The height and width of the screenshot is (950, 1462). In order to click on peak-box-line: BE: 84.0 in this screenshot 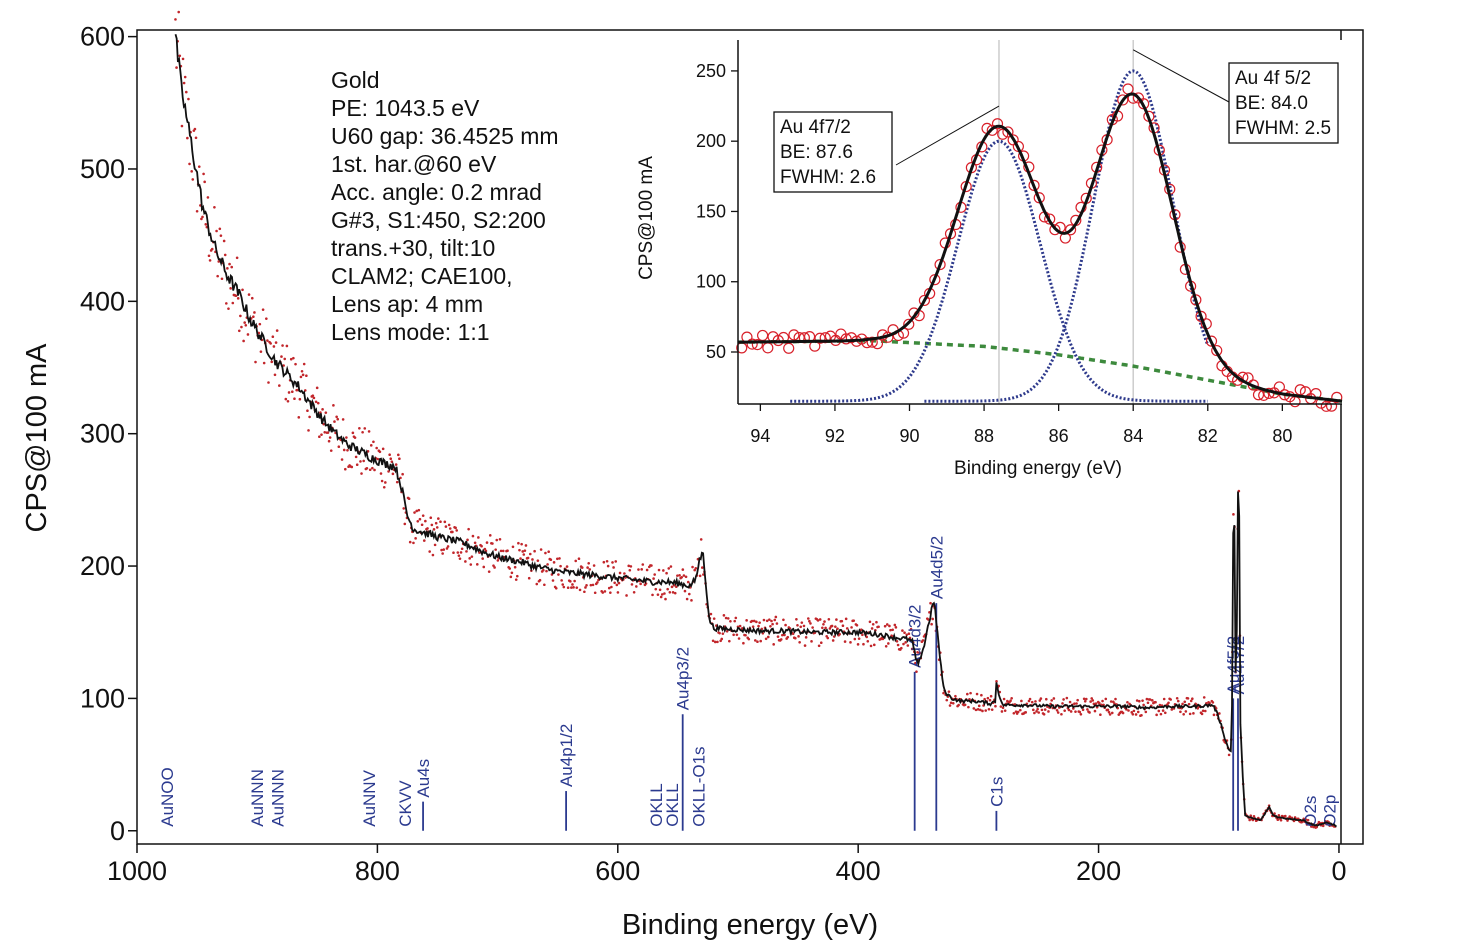, I will do `click(1271, 103)`.